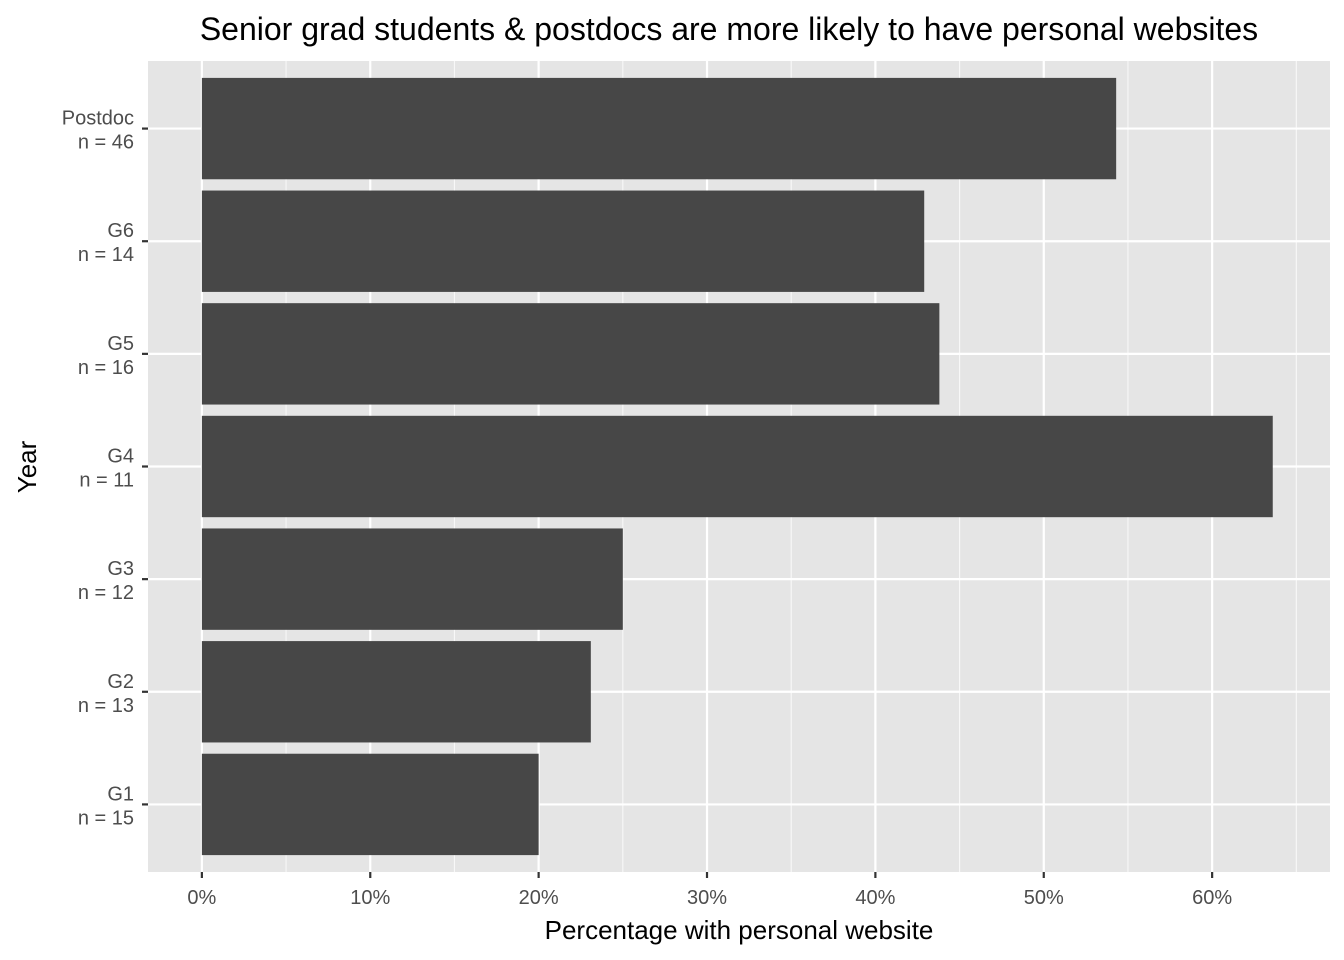 The height and width of the screenshot is (960, 1344). Describe the element at coordinates (27, 466) in the screenshot. I see `y-axis-title: Year` at that location.